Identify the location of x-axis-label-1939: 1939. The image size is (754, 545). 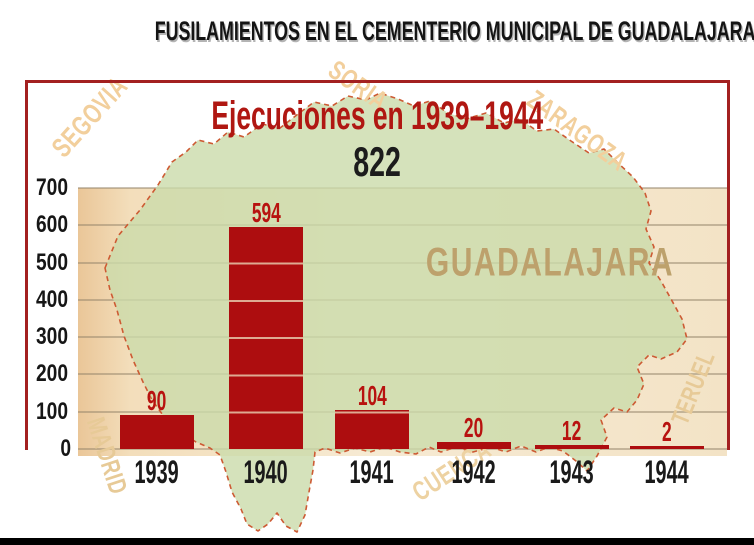
(157, 472).